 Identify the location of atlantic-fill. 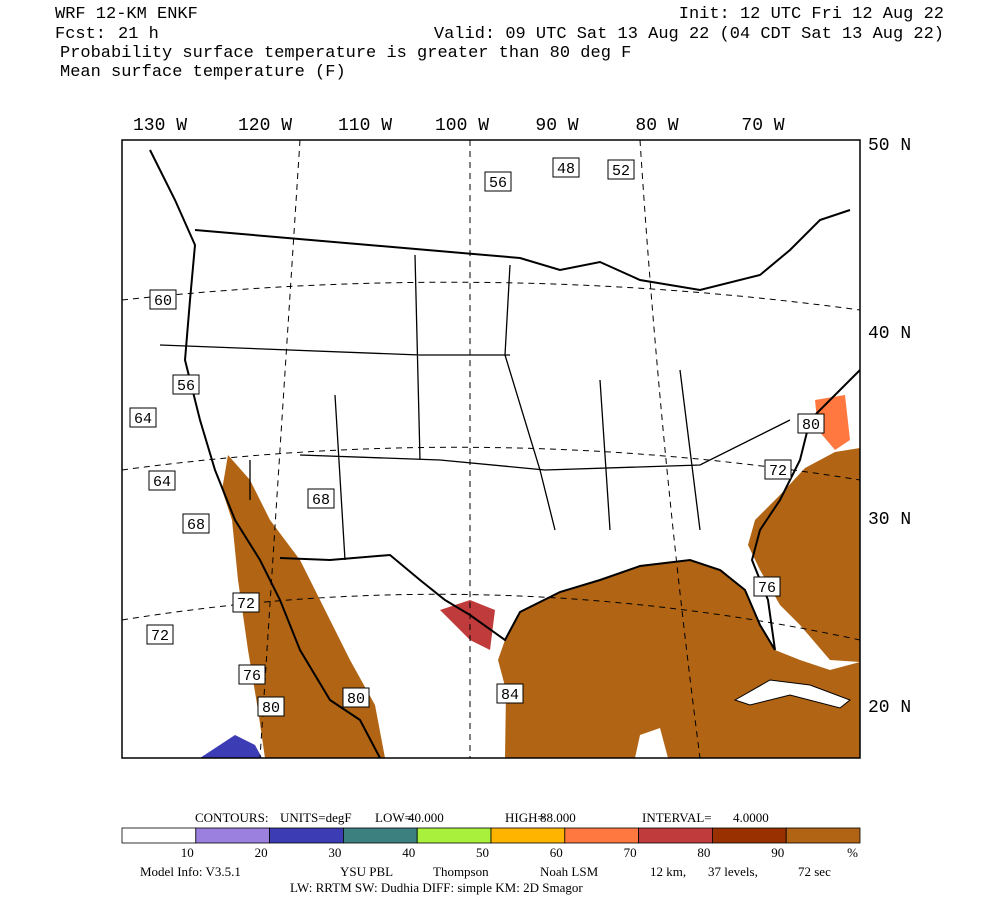
(804, 555).